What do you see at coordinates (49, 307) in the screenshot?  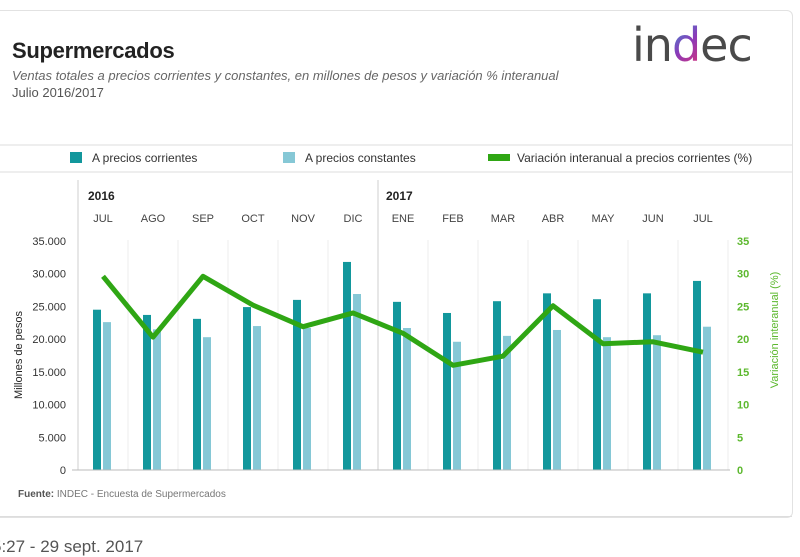 I see `y-tick-label: 25.000` at bounding box center [49, 307].